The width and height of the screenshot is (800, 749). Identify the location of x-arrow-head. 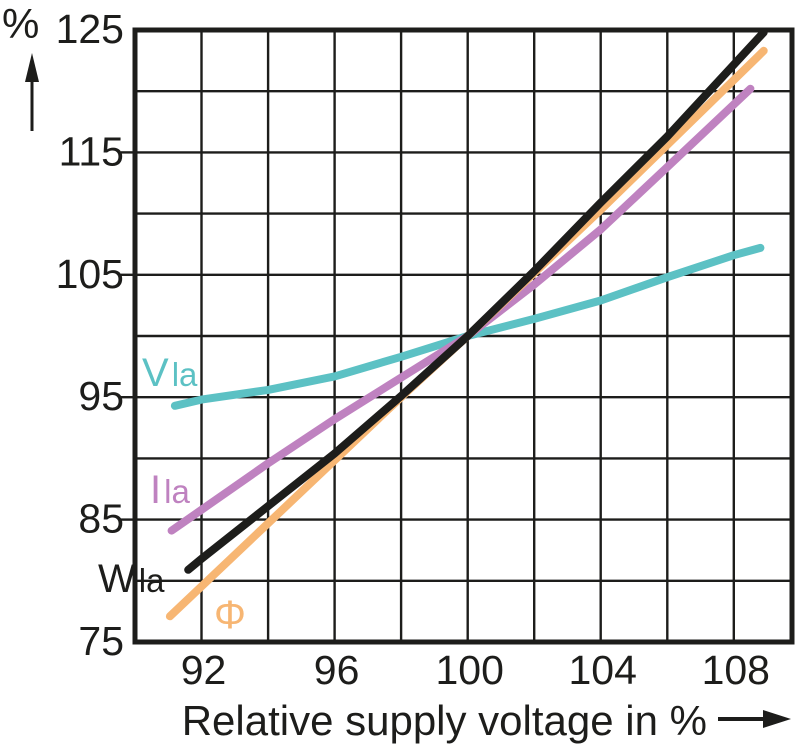
(777, 719).